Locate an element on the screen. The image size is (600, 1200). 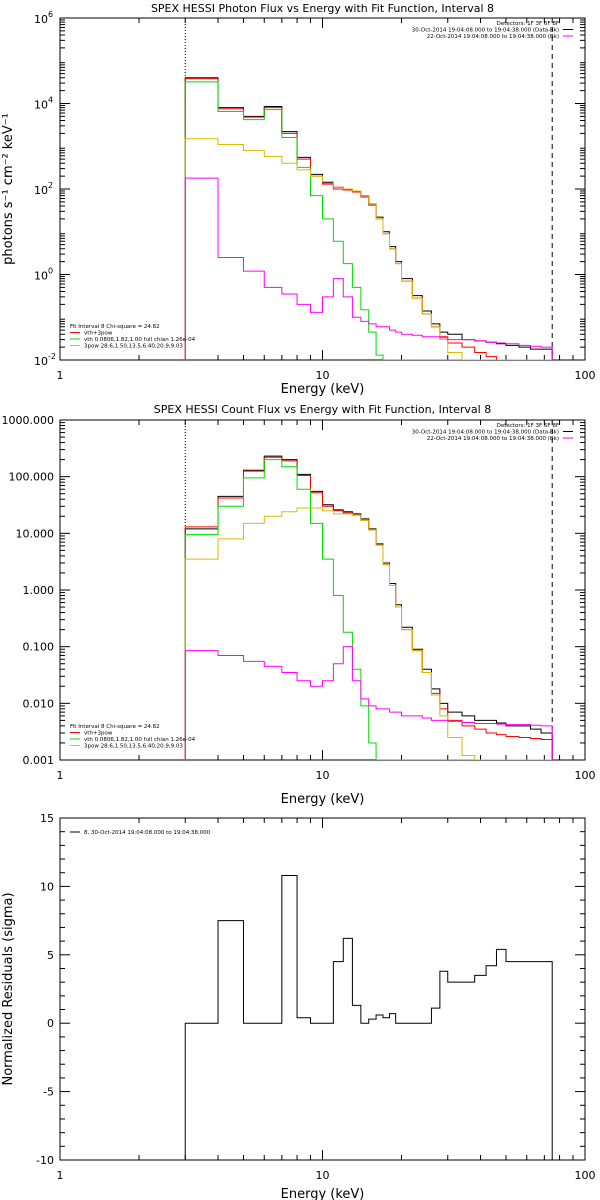
y-tick-label: 15 is located at coordinates (47, 818).